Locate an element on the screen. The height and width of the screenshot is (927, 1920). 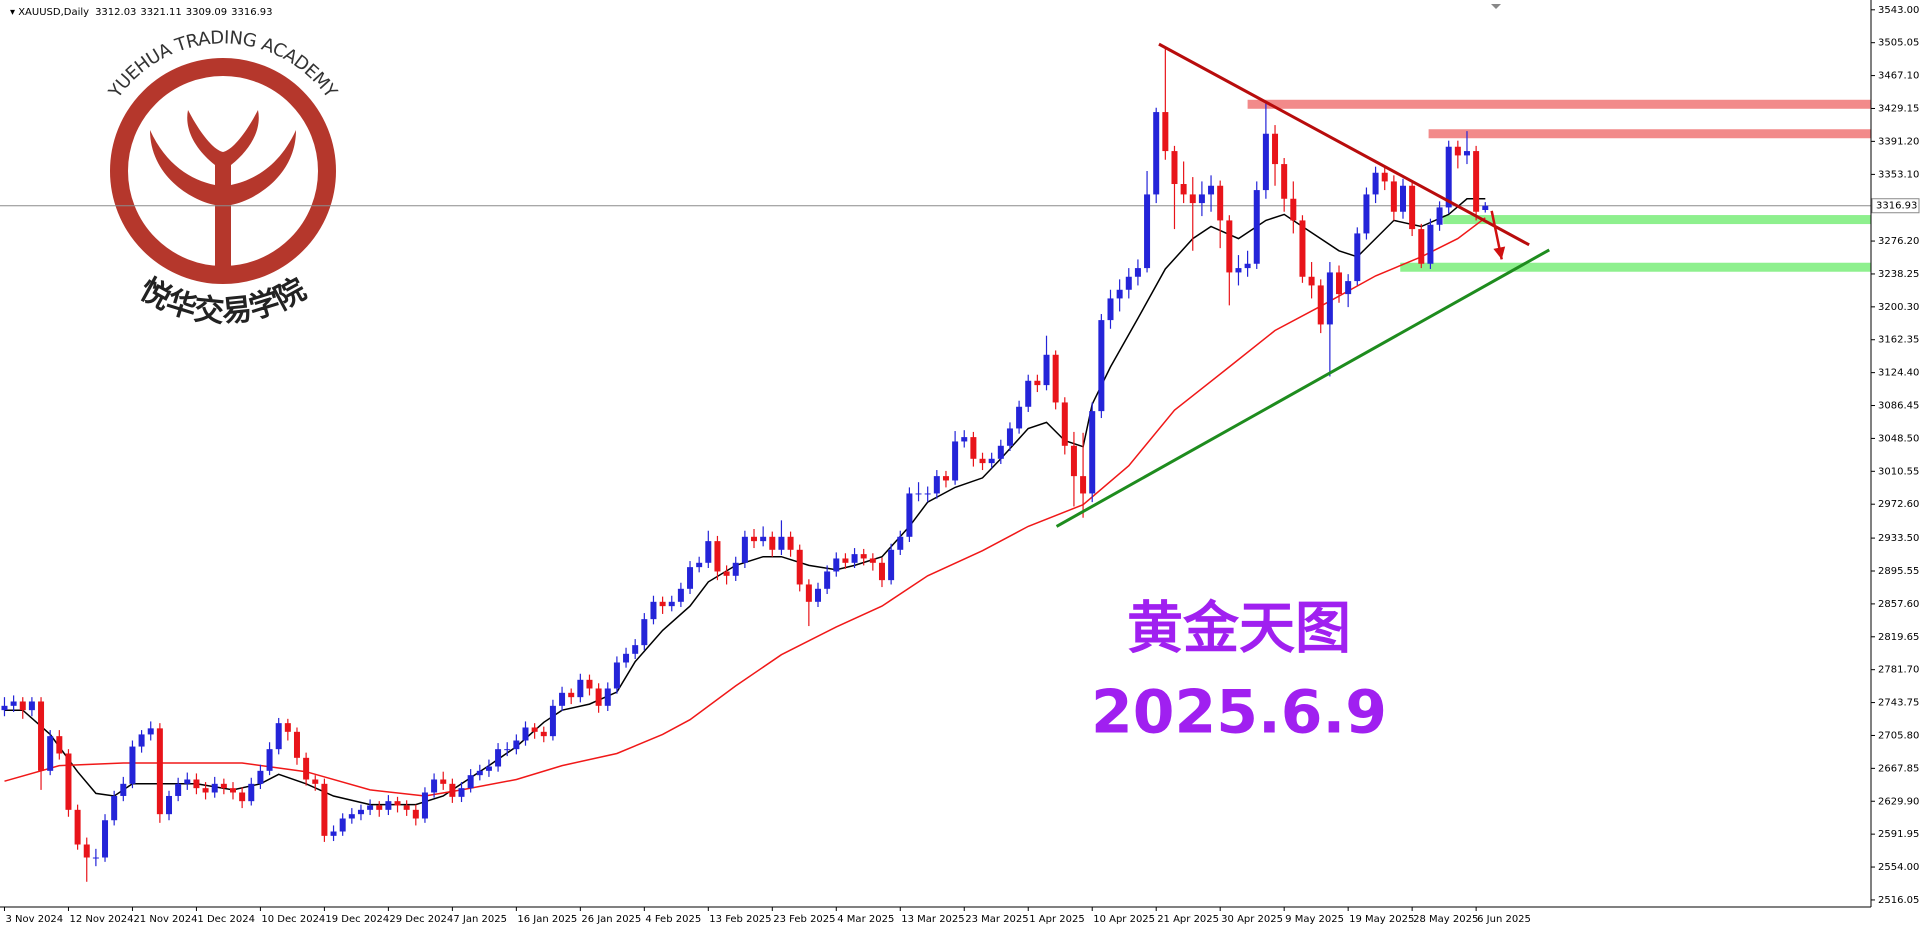
y-tick-label: 2895.55 is located at coordinates (1898, 571).